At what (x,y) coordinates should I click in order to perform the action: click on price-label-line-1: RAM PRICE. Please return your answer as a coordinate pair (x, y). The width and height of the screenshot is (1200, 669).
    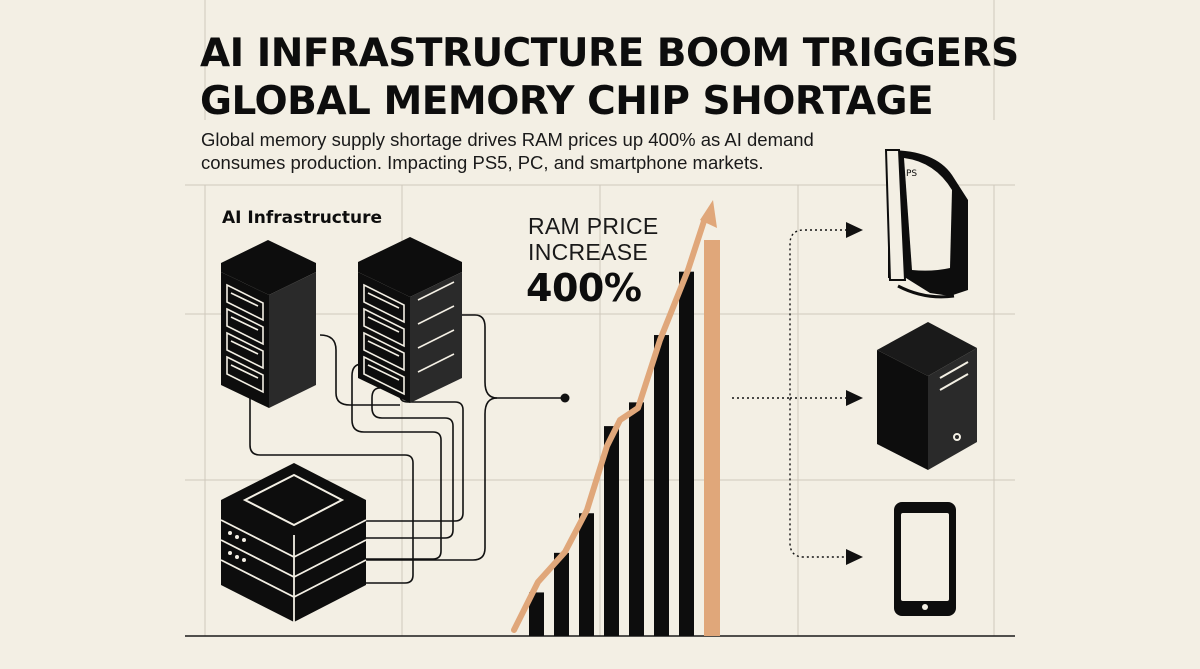
    Looking at the image, I should click on (593, 226).